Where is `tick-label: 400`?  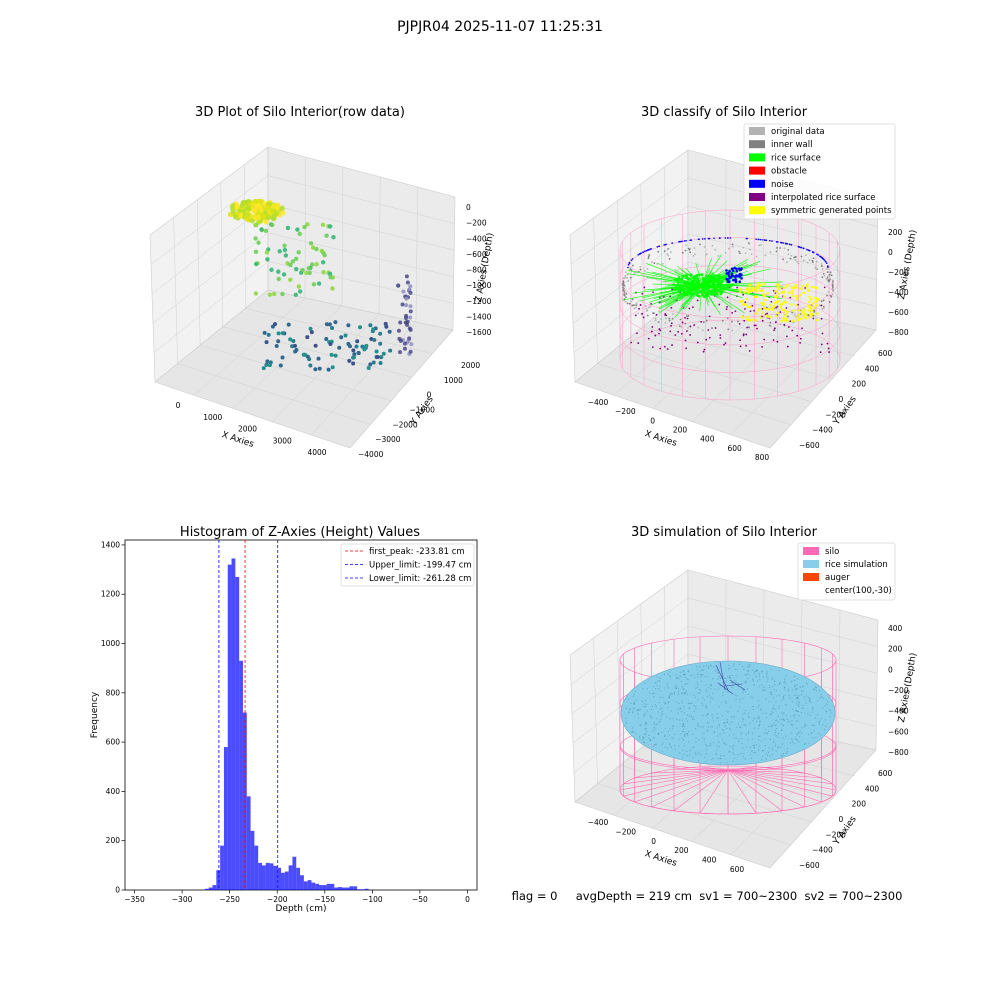
tick-label: 400 is located at coordinates (872, 788).